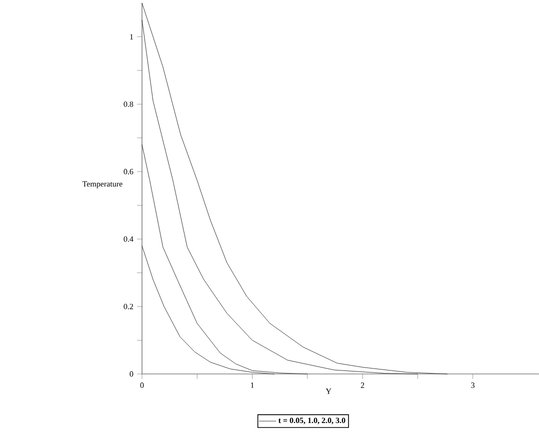 The image size is (539, 441). I want to click on x-tick-label: 2, so click(362, 385).